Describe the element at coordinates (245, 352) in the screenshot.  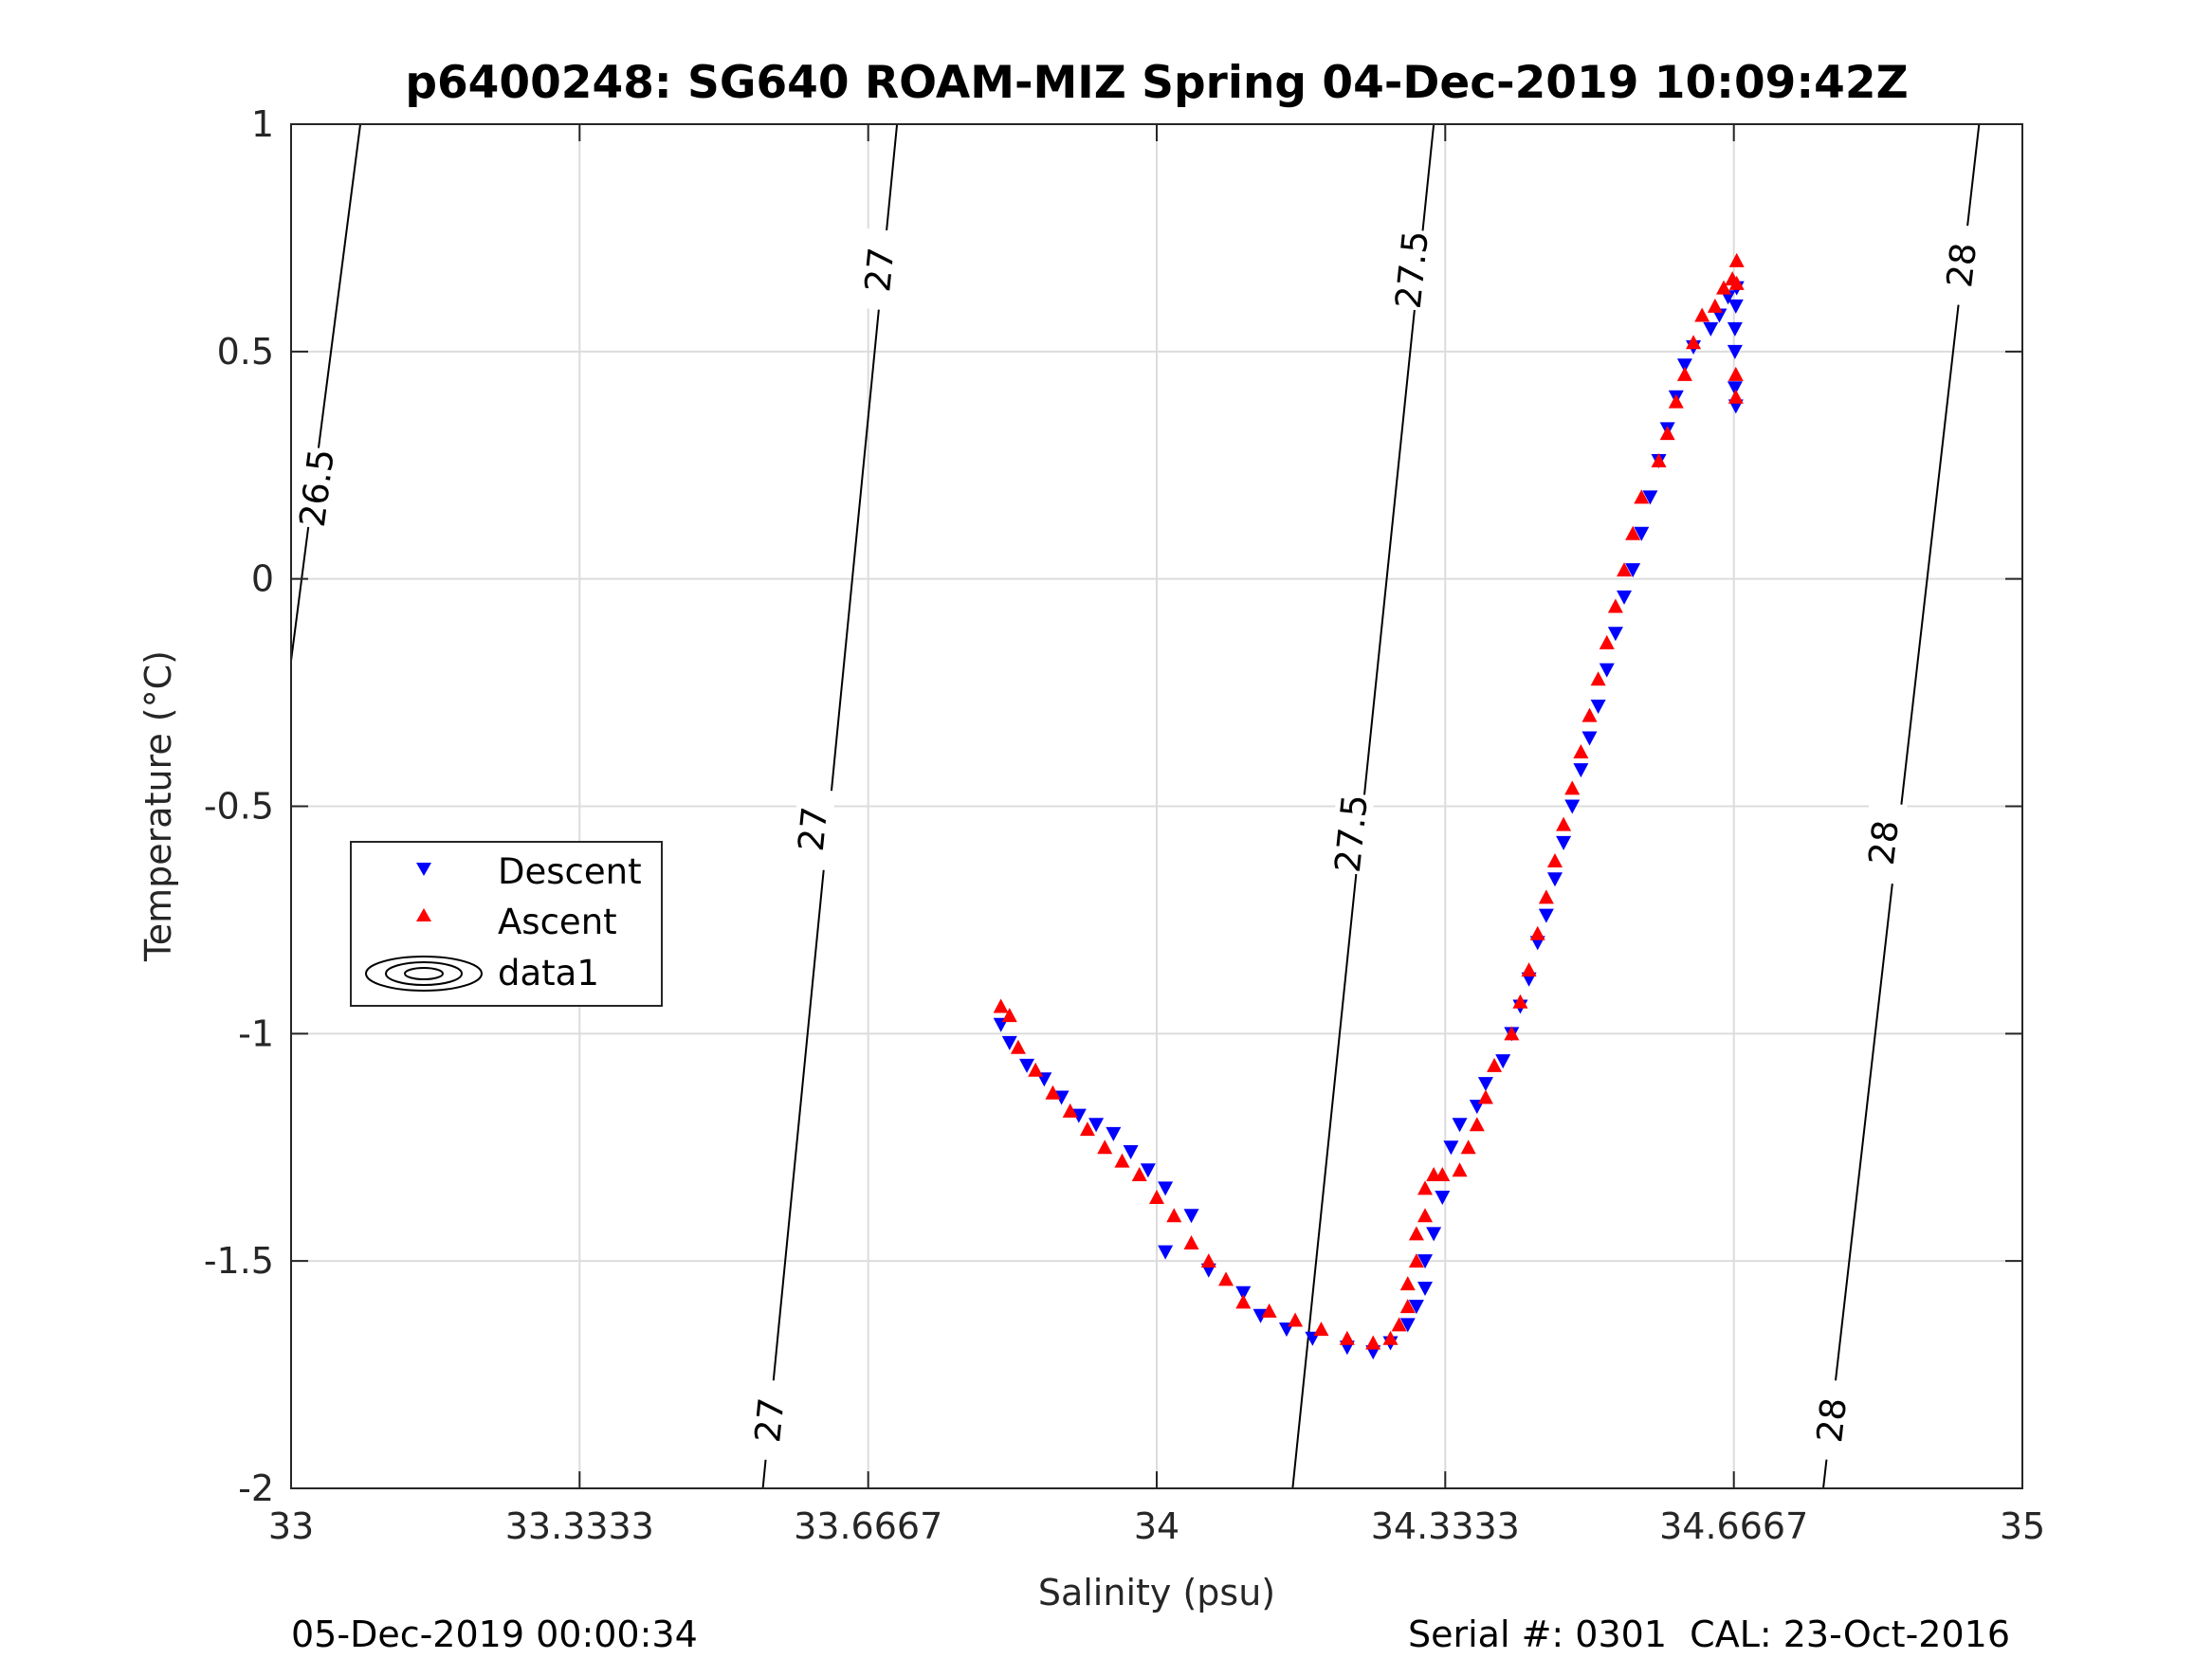
I see `y-tick-label: 0.5` at that location.